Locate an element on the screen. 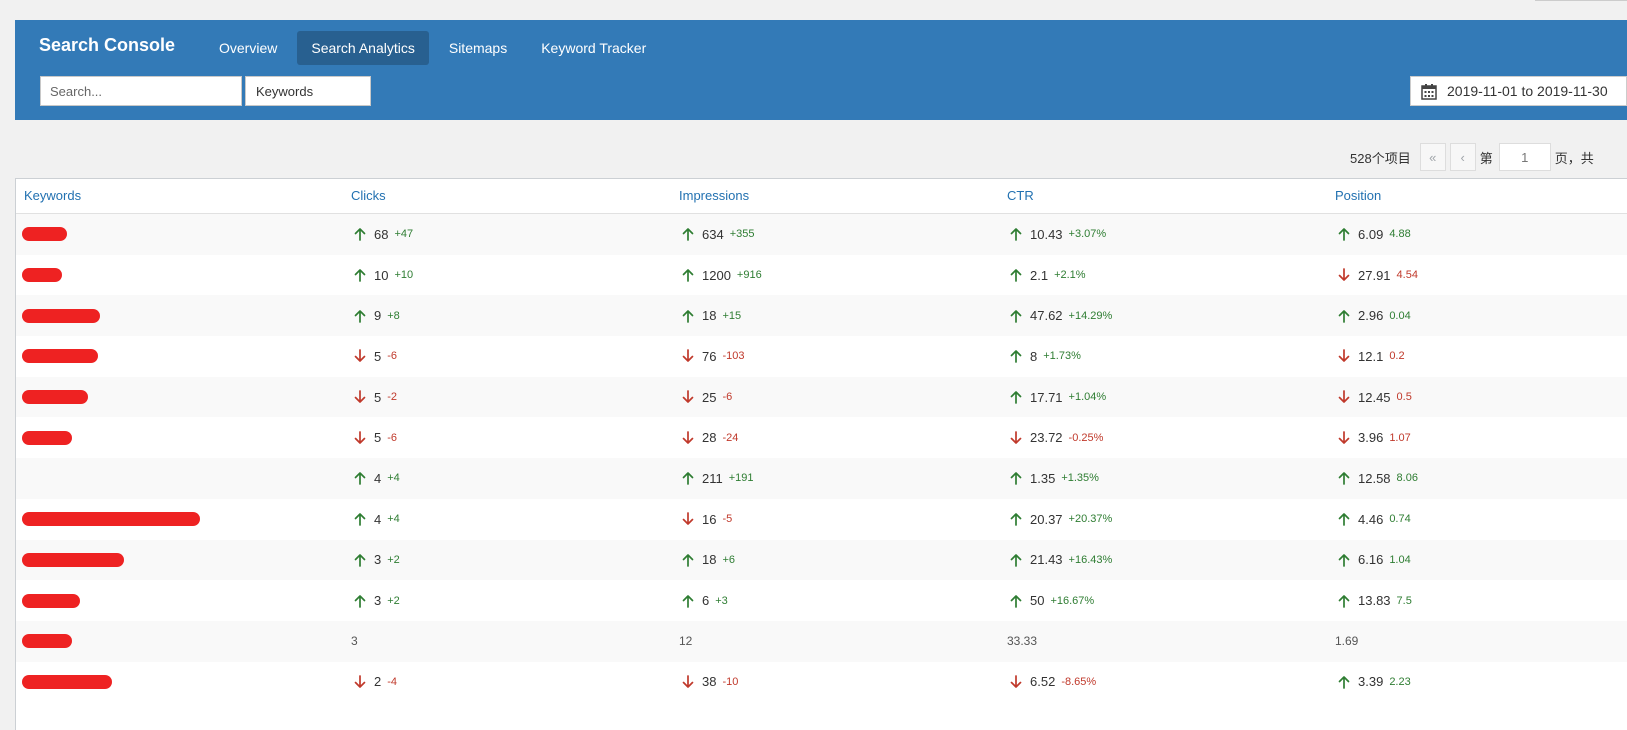 The width and height of the screenshot is (1627, 730). table-row: 10 +10 1200 +916 2.1 +2.1% 27.91 4.54 is located at coordinates (821, 275).